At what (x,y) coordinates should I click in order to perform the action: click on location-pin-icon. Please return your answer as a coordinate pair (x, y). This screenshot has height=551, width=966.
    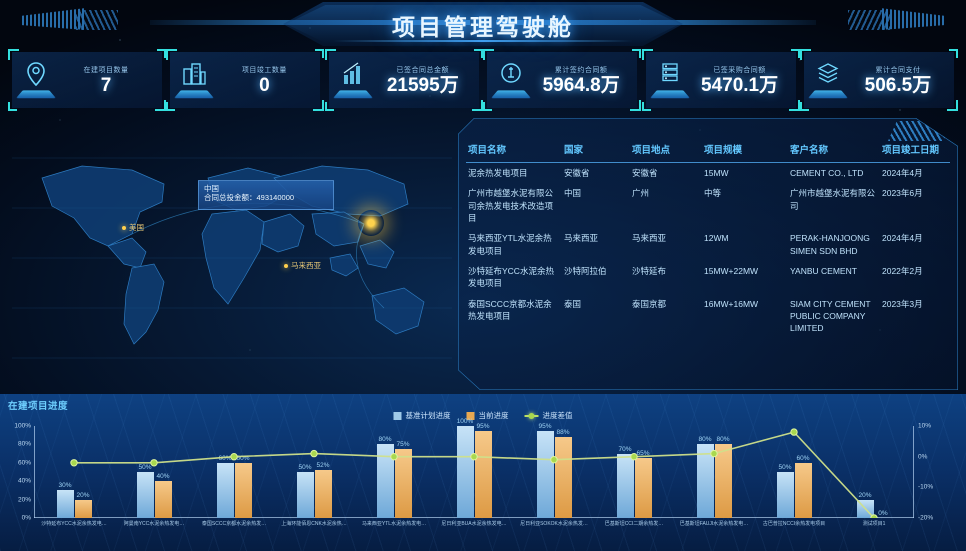
    Looking at the image, I should click on (36, 80).